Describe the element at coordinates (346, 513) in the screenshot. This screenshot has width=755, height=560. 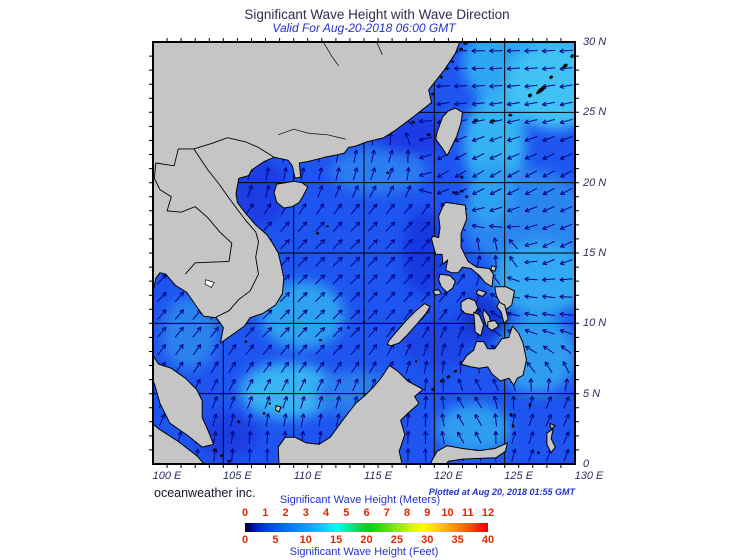
I see `meters-tick-5: 5` at that location.